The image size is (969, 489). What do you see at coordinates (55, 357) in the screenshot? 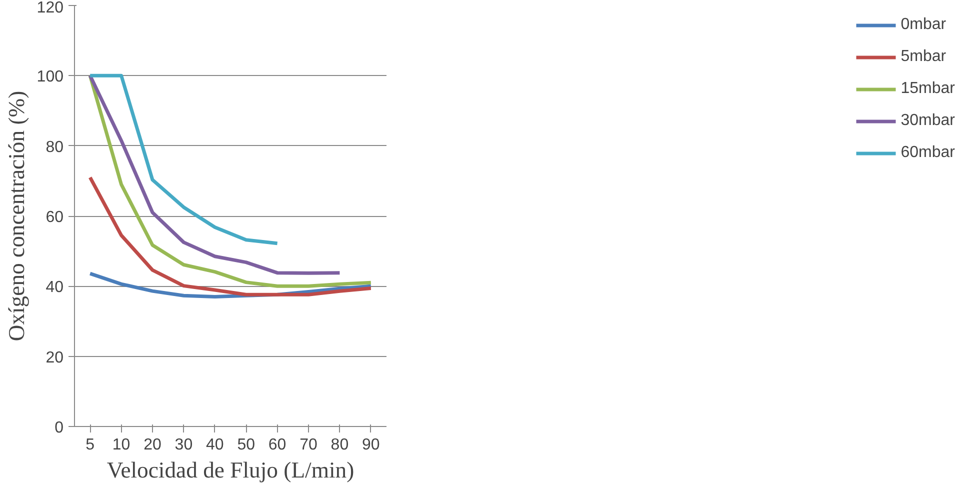
I see `y-tick-label: 20` at bounding box center [55, 357].